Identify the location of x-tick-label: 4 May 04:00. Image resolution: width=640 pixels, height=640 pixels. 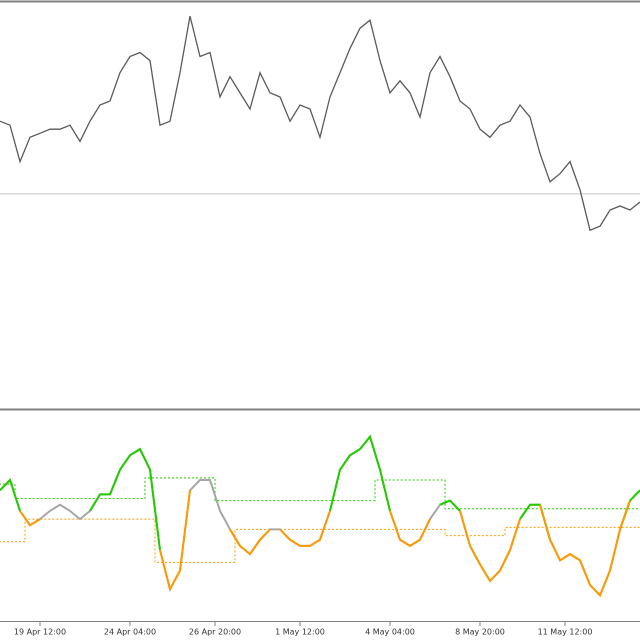
(390, 632).